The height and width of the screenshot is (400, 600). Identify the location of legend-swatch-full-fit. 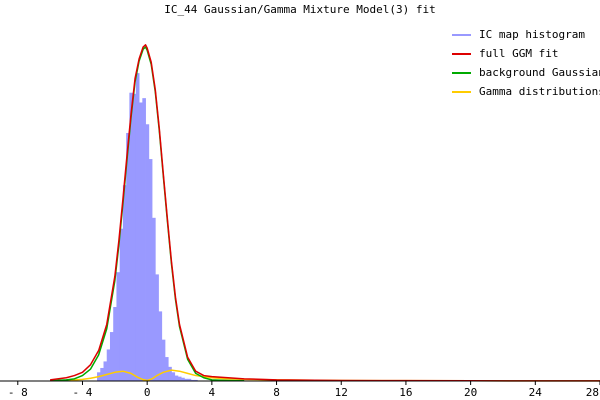
(461, 54).